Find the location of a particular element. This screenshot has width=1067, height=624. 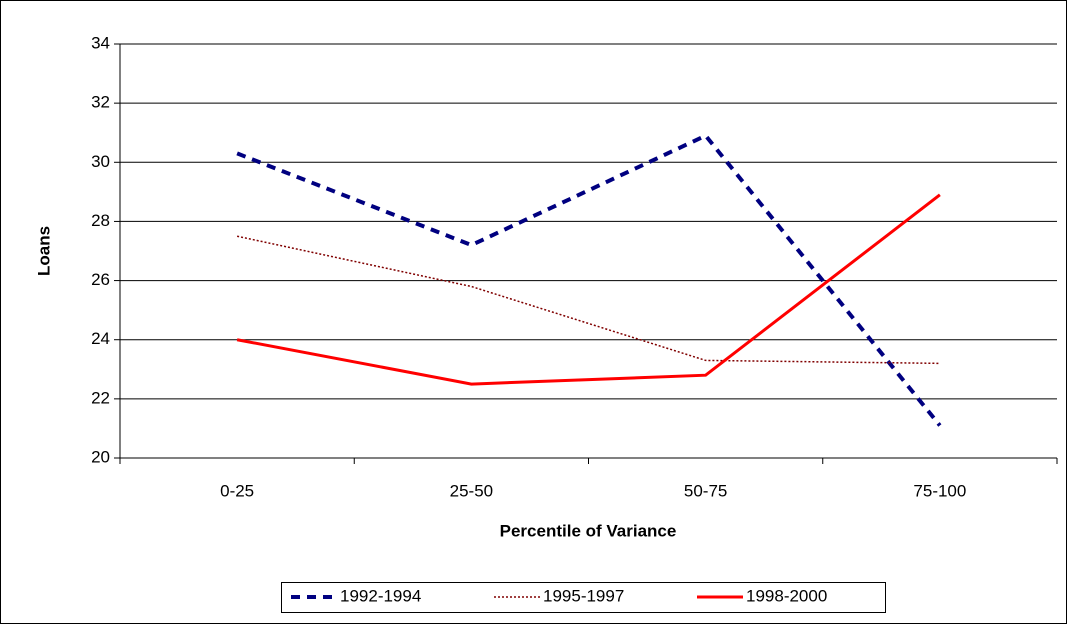

y-tick-label: 32 is located at coordinates (100, 102).